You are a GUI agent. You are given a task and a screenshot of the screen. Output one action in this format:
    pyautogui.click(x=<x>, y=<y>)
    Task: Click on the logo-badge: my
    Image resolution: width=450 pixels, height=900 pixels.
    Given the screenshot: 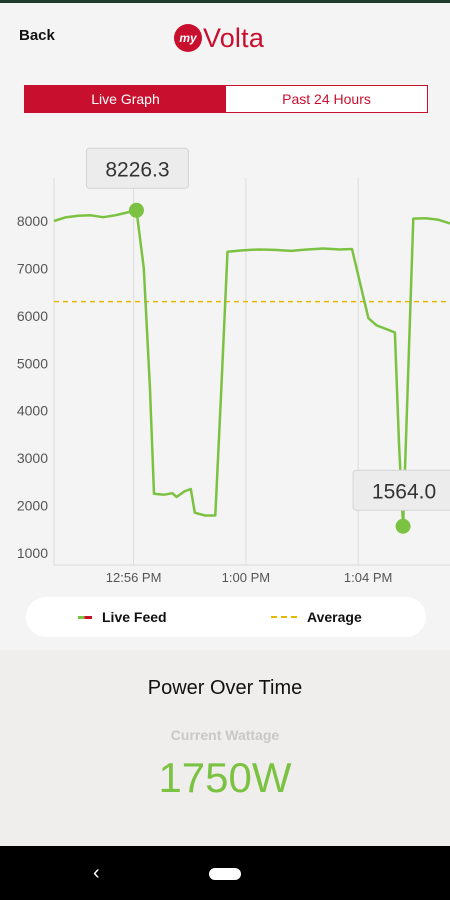 What is the action you would take?
    pyautogui.click(x=188, y=38)
    